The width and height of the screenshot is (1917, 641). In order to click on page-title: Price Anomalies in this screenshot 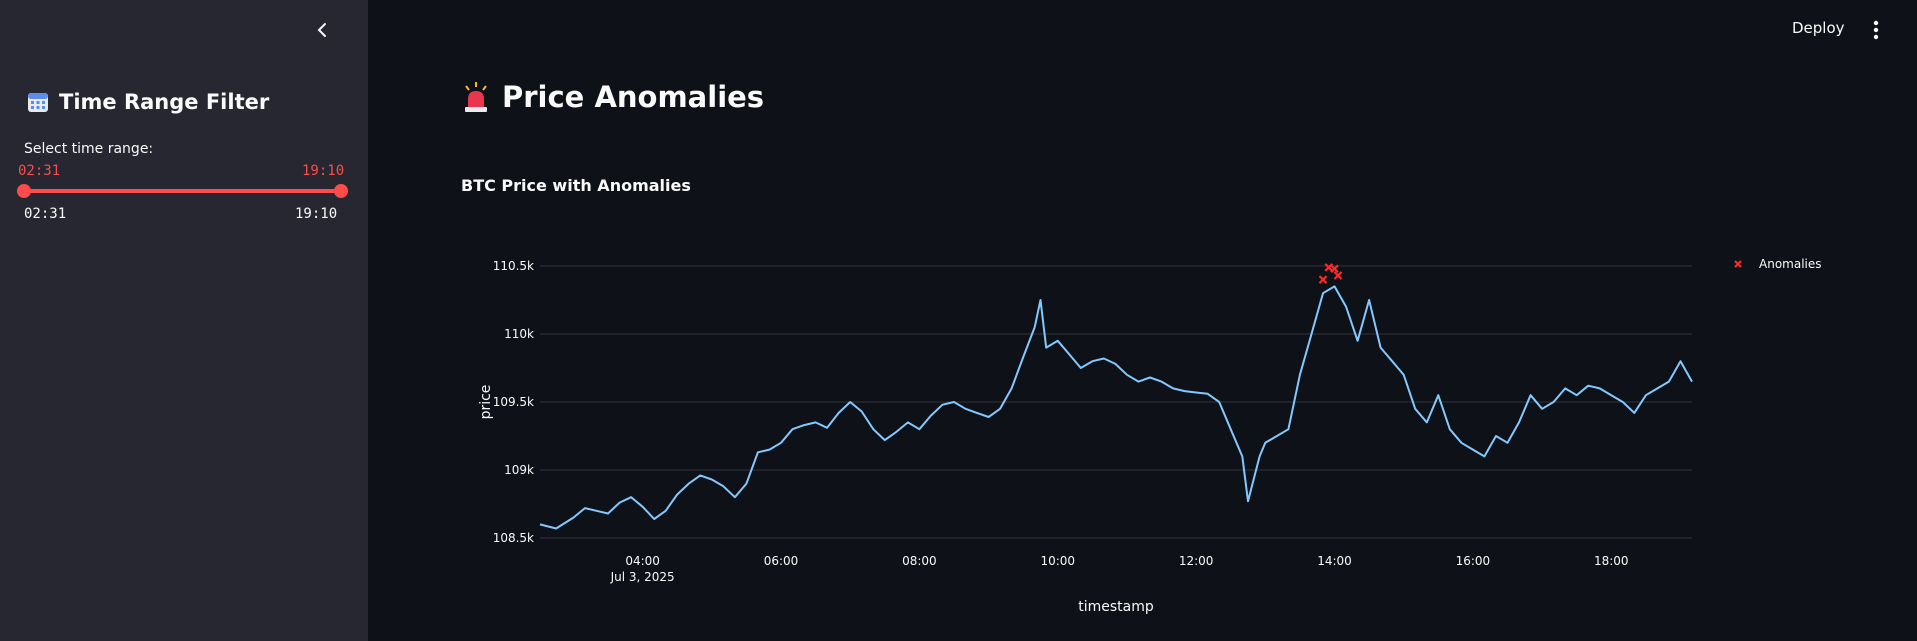, I will do `click(613, 97)`.